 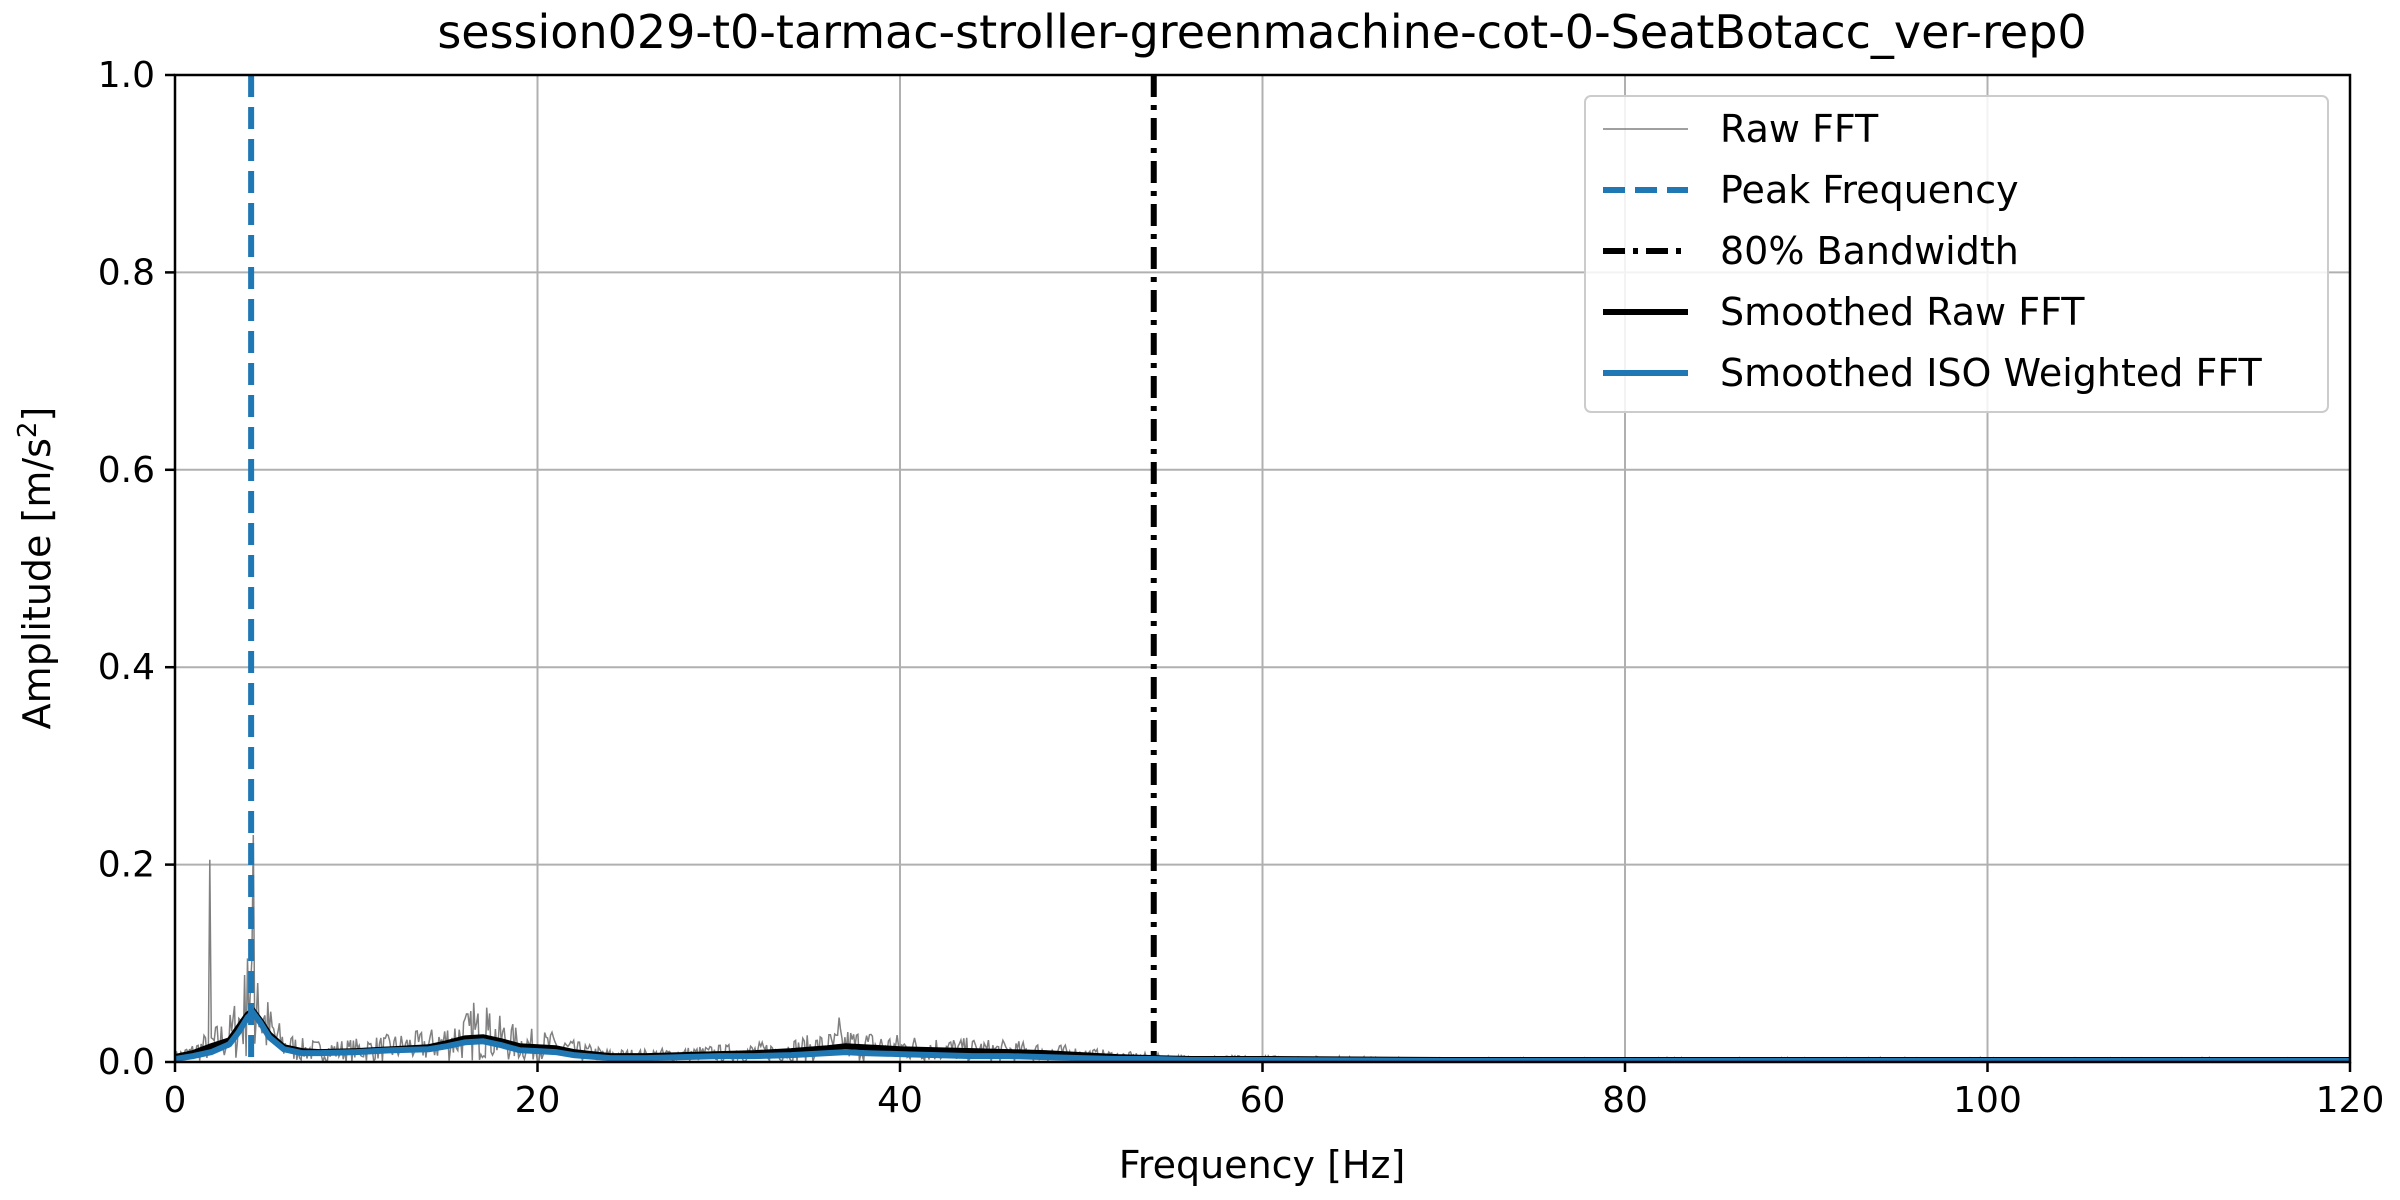 What do you see at coordinates (126, 272) in the screenshot?
I see `y-tick-label: 0.8` at bounding box center [126, 272].